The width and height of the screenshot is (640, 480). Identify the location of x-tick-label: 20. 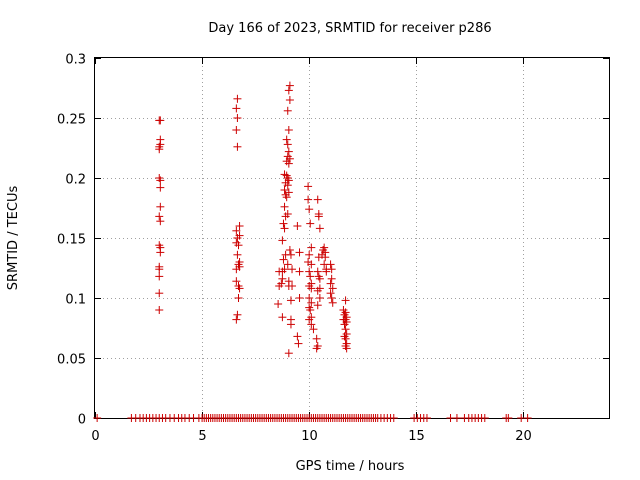
(523, 436).